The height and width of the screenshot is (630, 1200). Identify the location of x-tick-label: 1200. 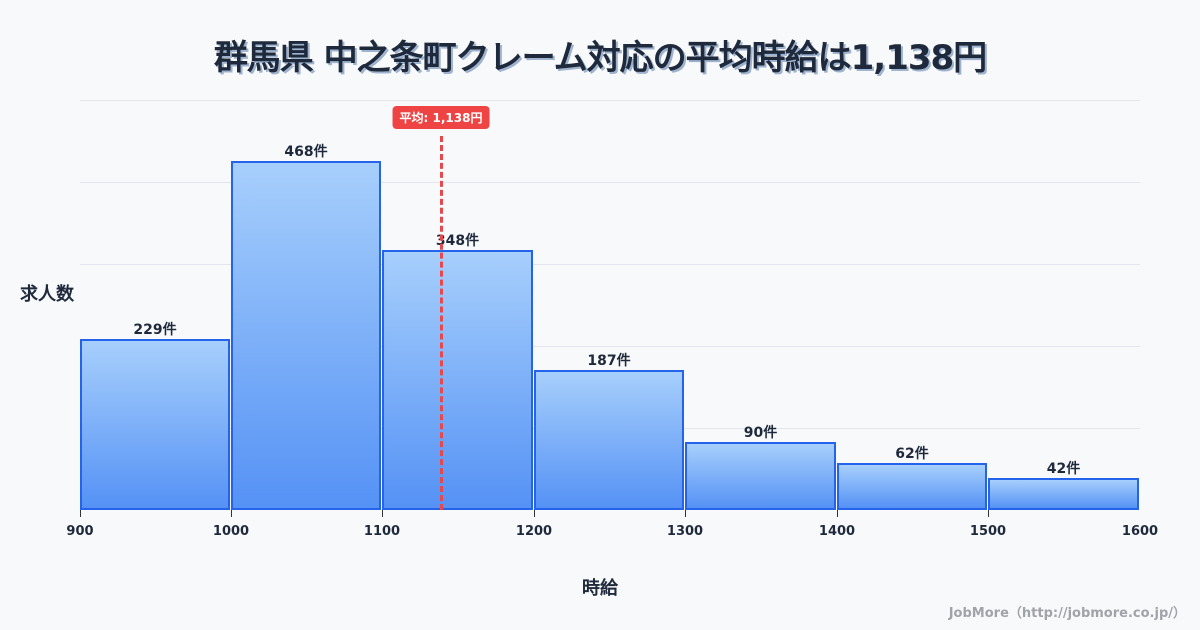
(534, 531).